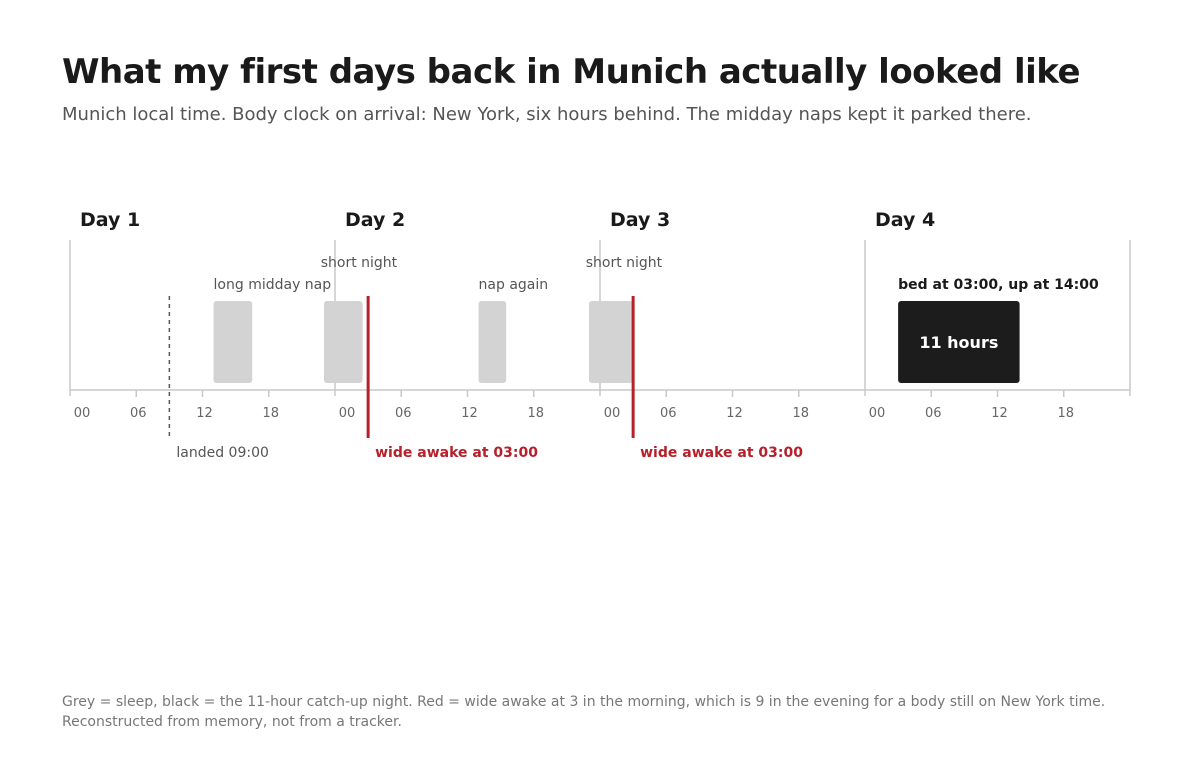 The image size is (1200, 772). What do you see at coordinates (110, 220) in the screenshot?
I see `day-label: Day 1` at bounding box center [110, 220].